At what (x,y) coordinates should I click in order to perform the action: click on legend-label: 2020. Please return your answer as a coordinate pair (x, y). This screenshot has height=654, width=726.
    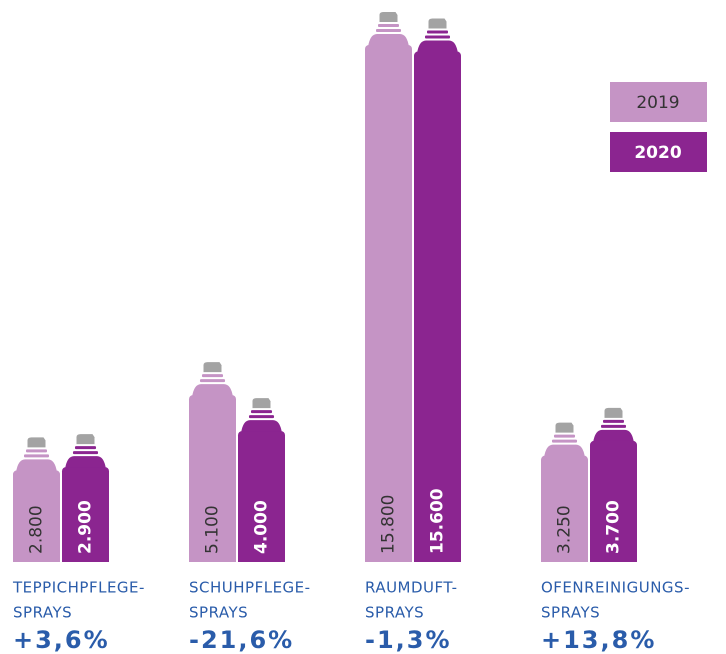
    Looking at the image, I should click on (657, 153).